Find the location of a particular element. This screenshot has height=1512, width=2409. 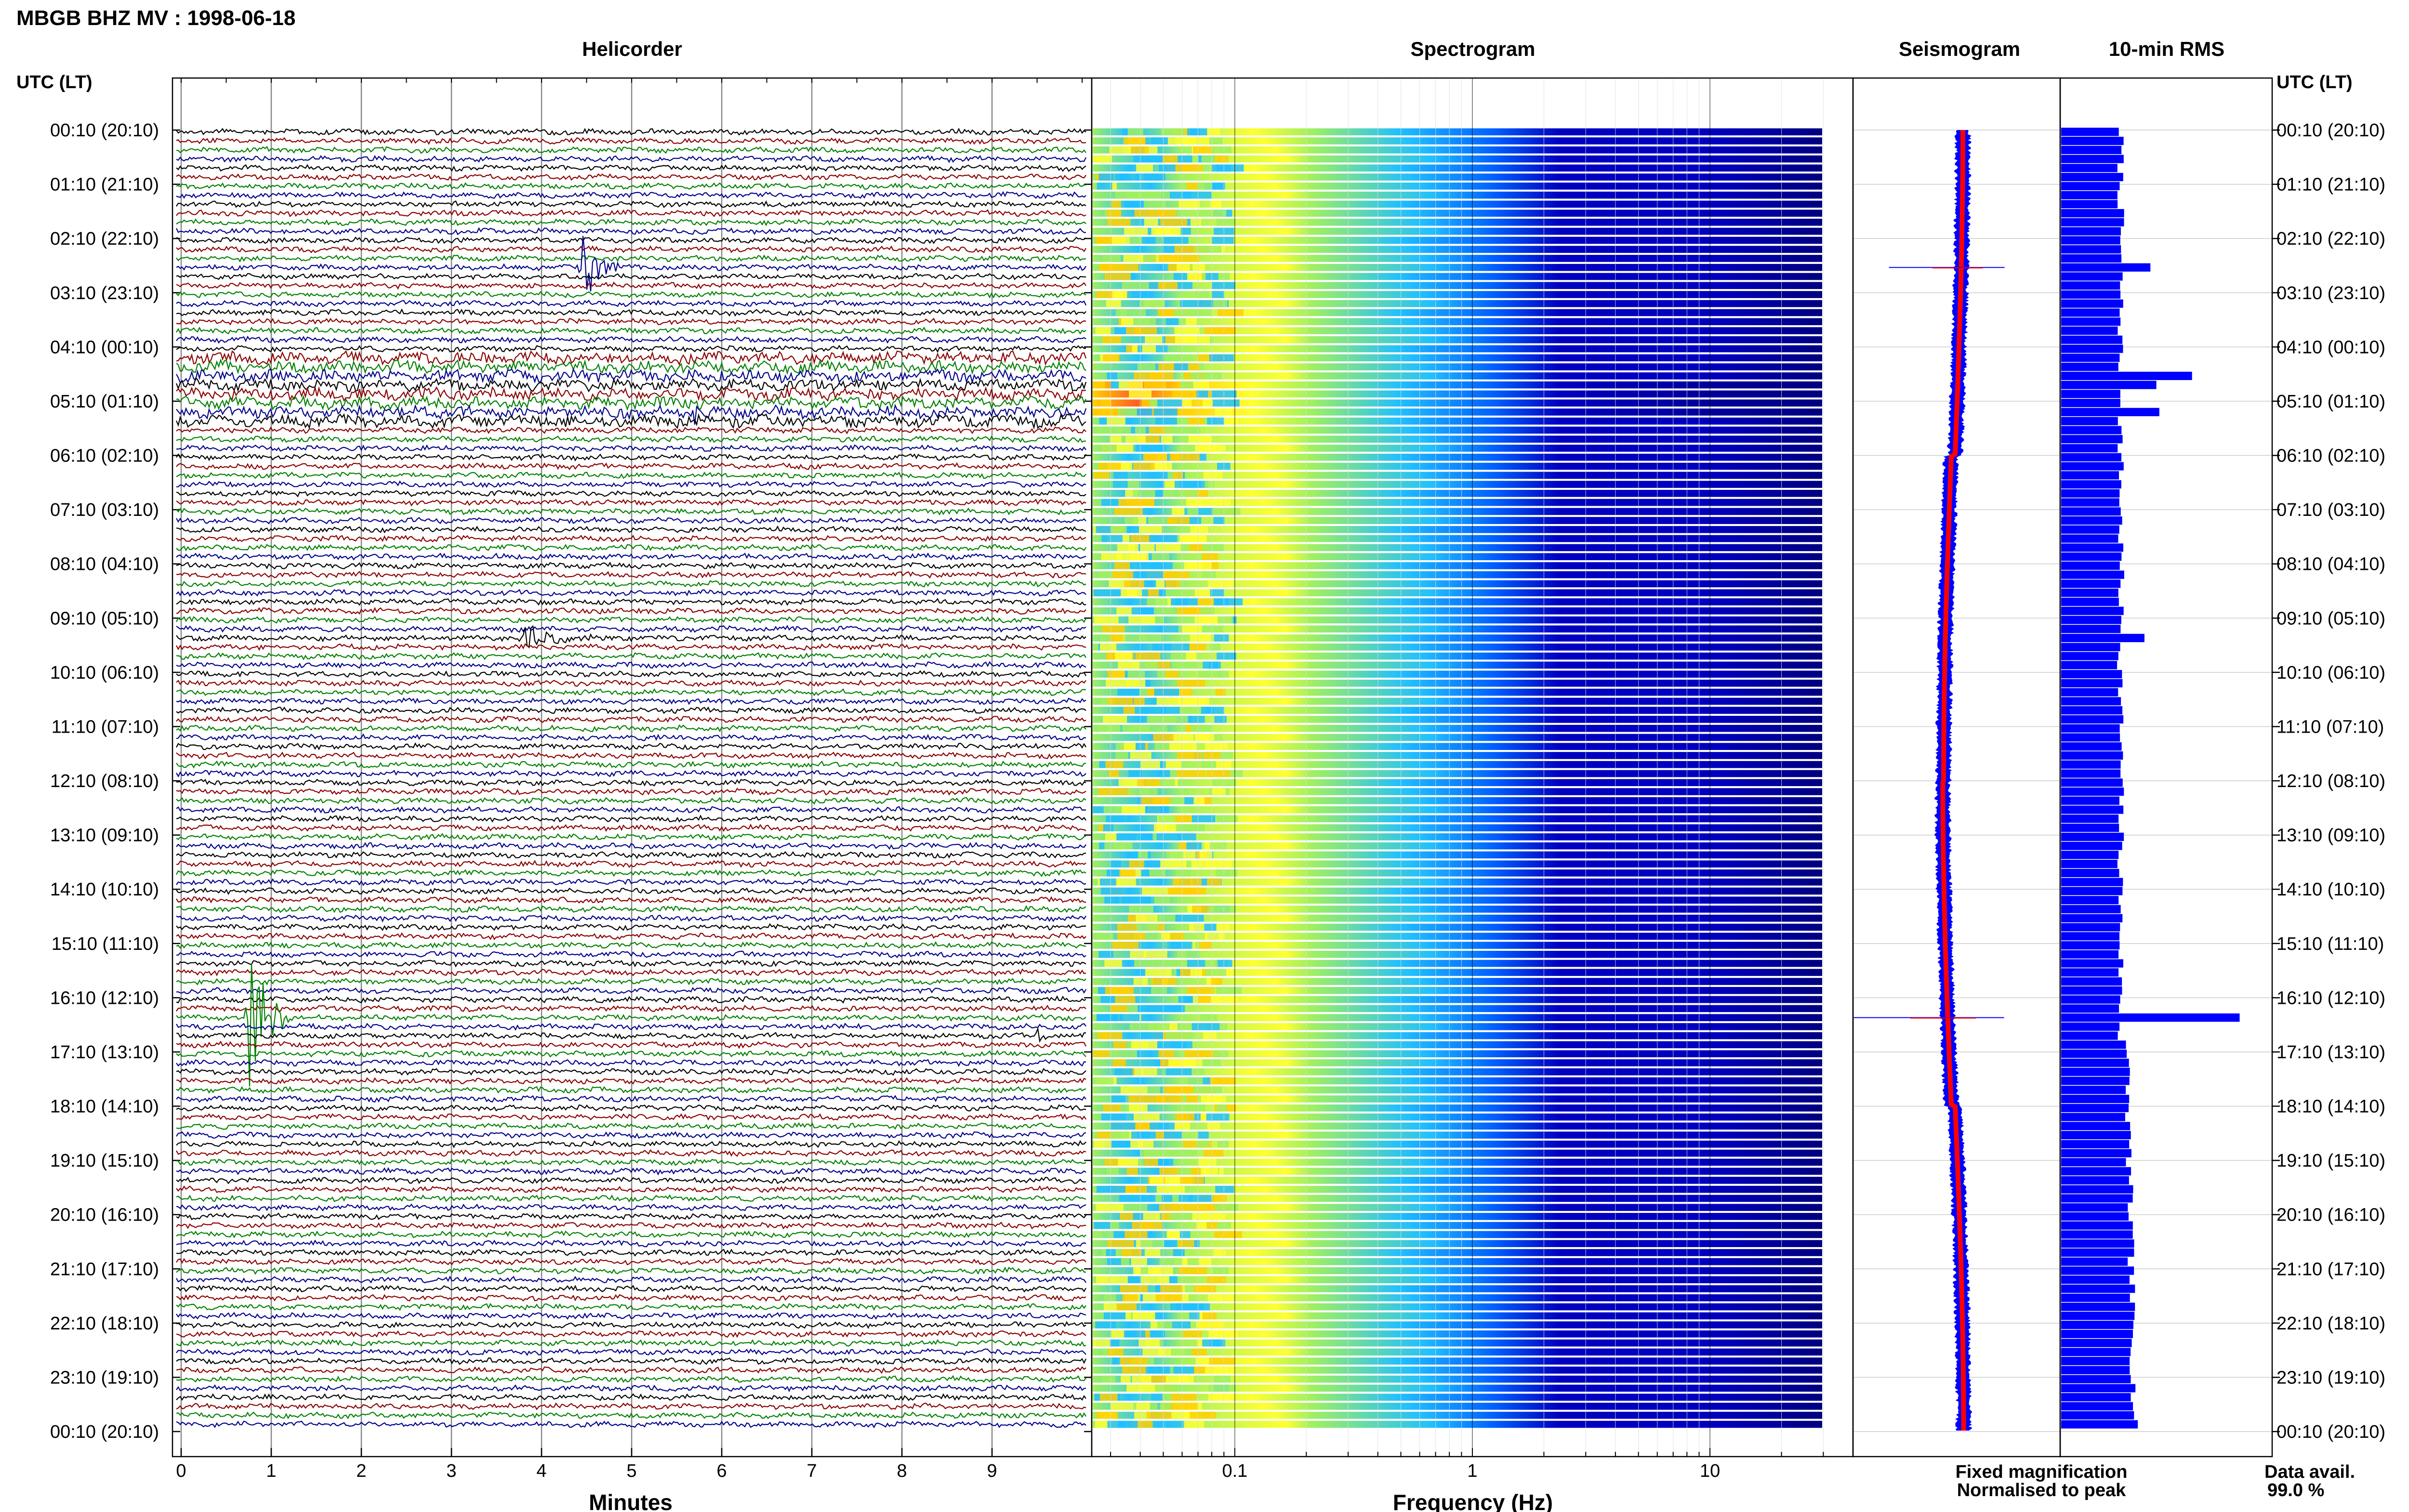

time-label-left: 07:10 (03:10) is located at coordinates (104, 510).